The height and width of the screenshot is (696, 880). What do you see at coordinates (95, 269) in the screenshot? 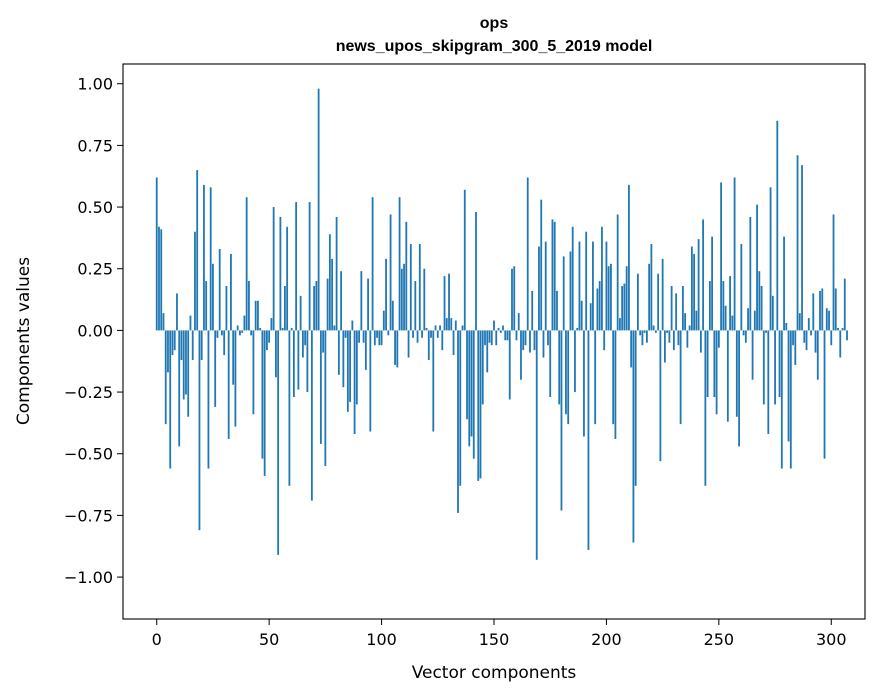
I see `y-tick-label: 0.25` at bounding box center [95, 269].